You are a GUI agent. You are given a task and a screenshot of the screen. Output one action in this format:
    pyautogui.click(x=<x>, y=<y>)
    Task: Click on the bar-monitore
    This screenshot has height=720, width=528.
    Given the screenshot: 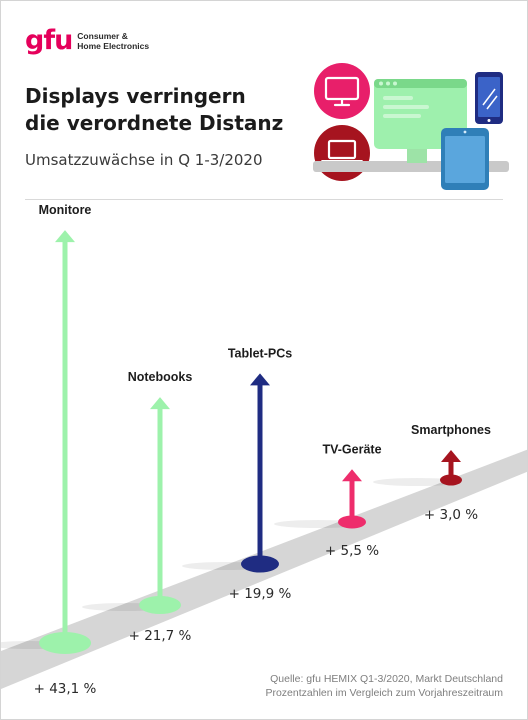 What is the action you would take?
    pyautogui.click(x=65, y=442)
    